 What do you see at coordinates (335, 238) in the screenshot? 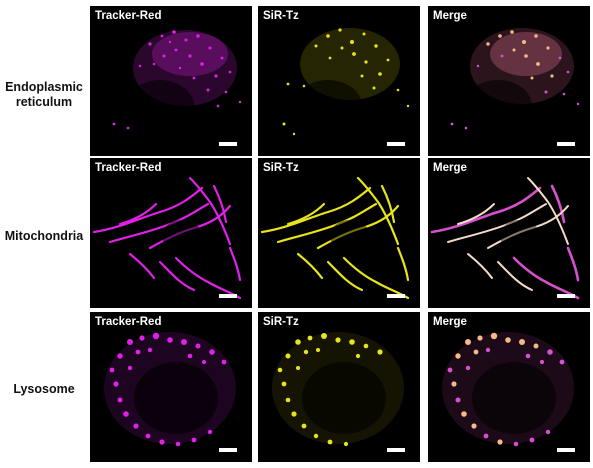
I see `mito-sir-image` at bounding box center [335, 238].